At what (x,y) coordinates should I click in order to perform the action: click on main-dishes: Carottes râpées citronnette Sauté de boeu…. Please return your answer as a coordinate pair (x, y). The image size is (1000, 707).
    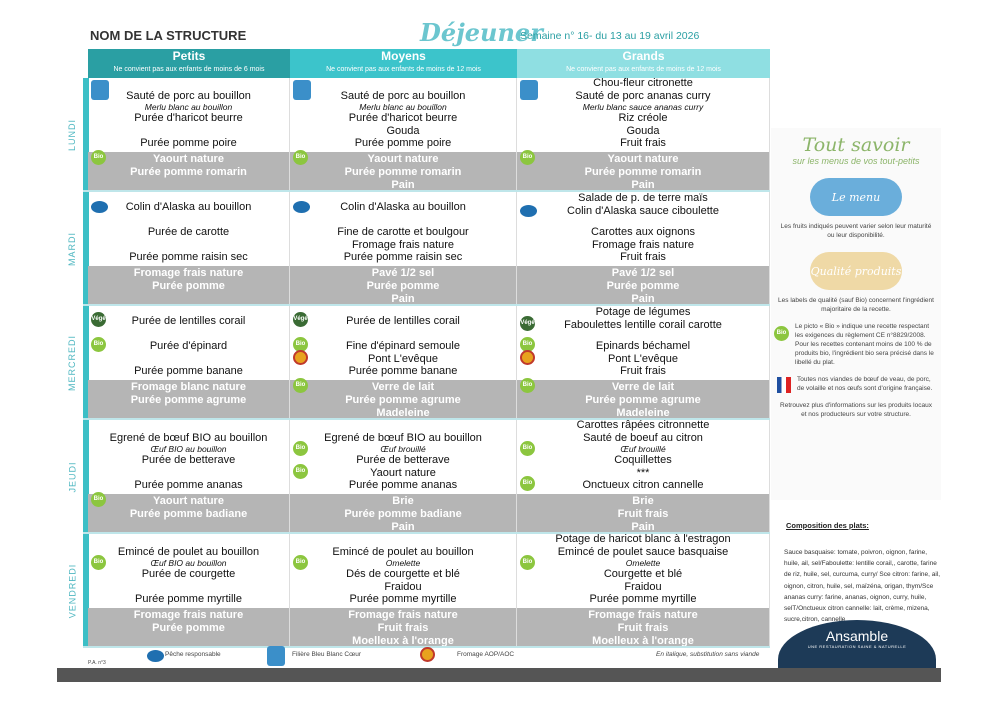
    Looking at the image, I should click on (643, 456).